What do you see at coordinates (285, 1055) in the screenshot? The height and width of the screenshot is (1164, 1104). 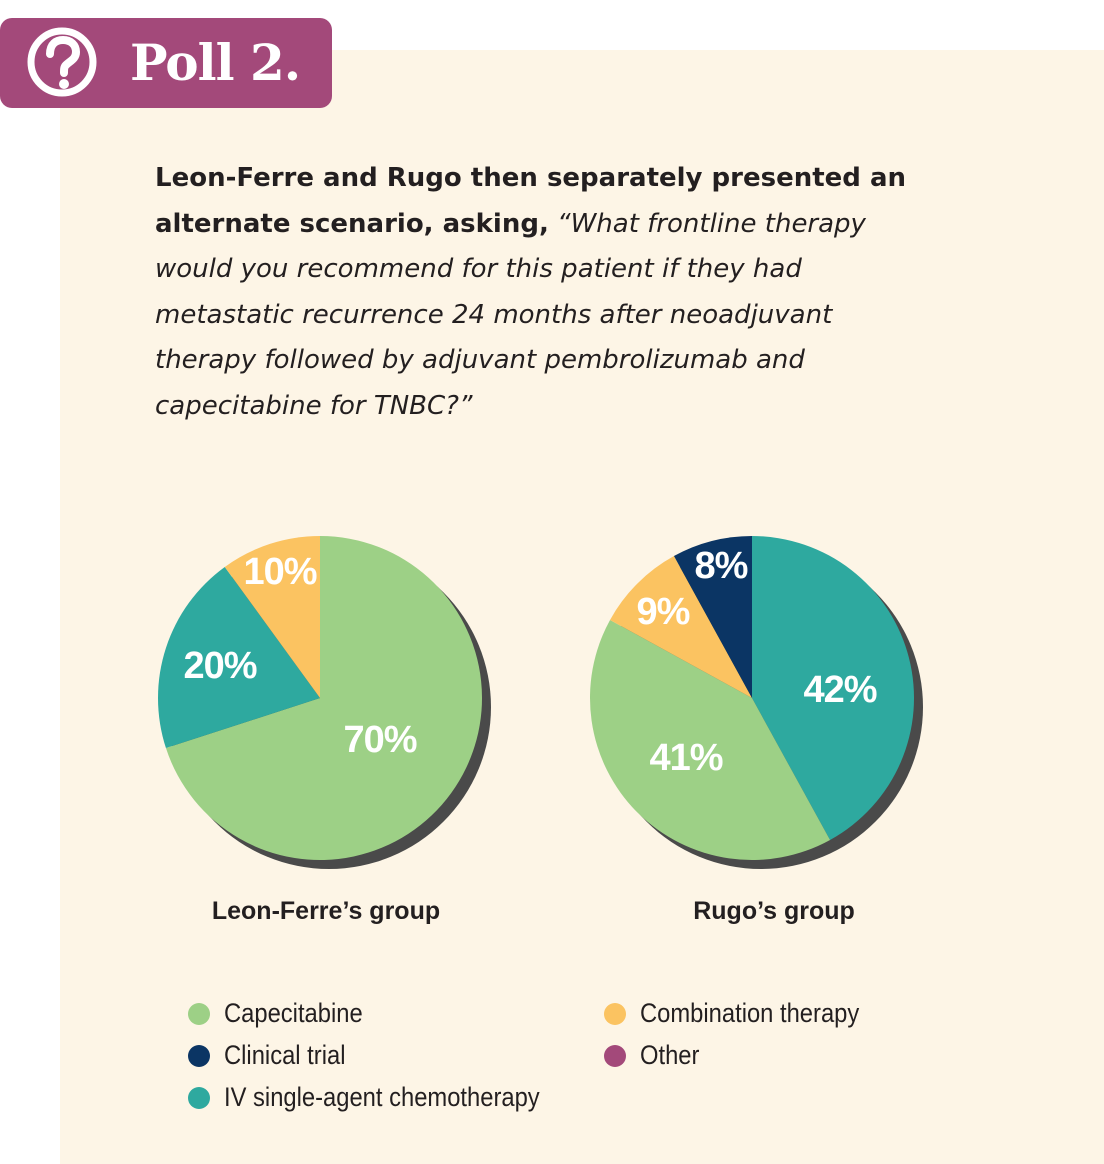 I see `legend-label: Clinical trial` at bounding box center [285, 1055].